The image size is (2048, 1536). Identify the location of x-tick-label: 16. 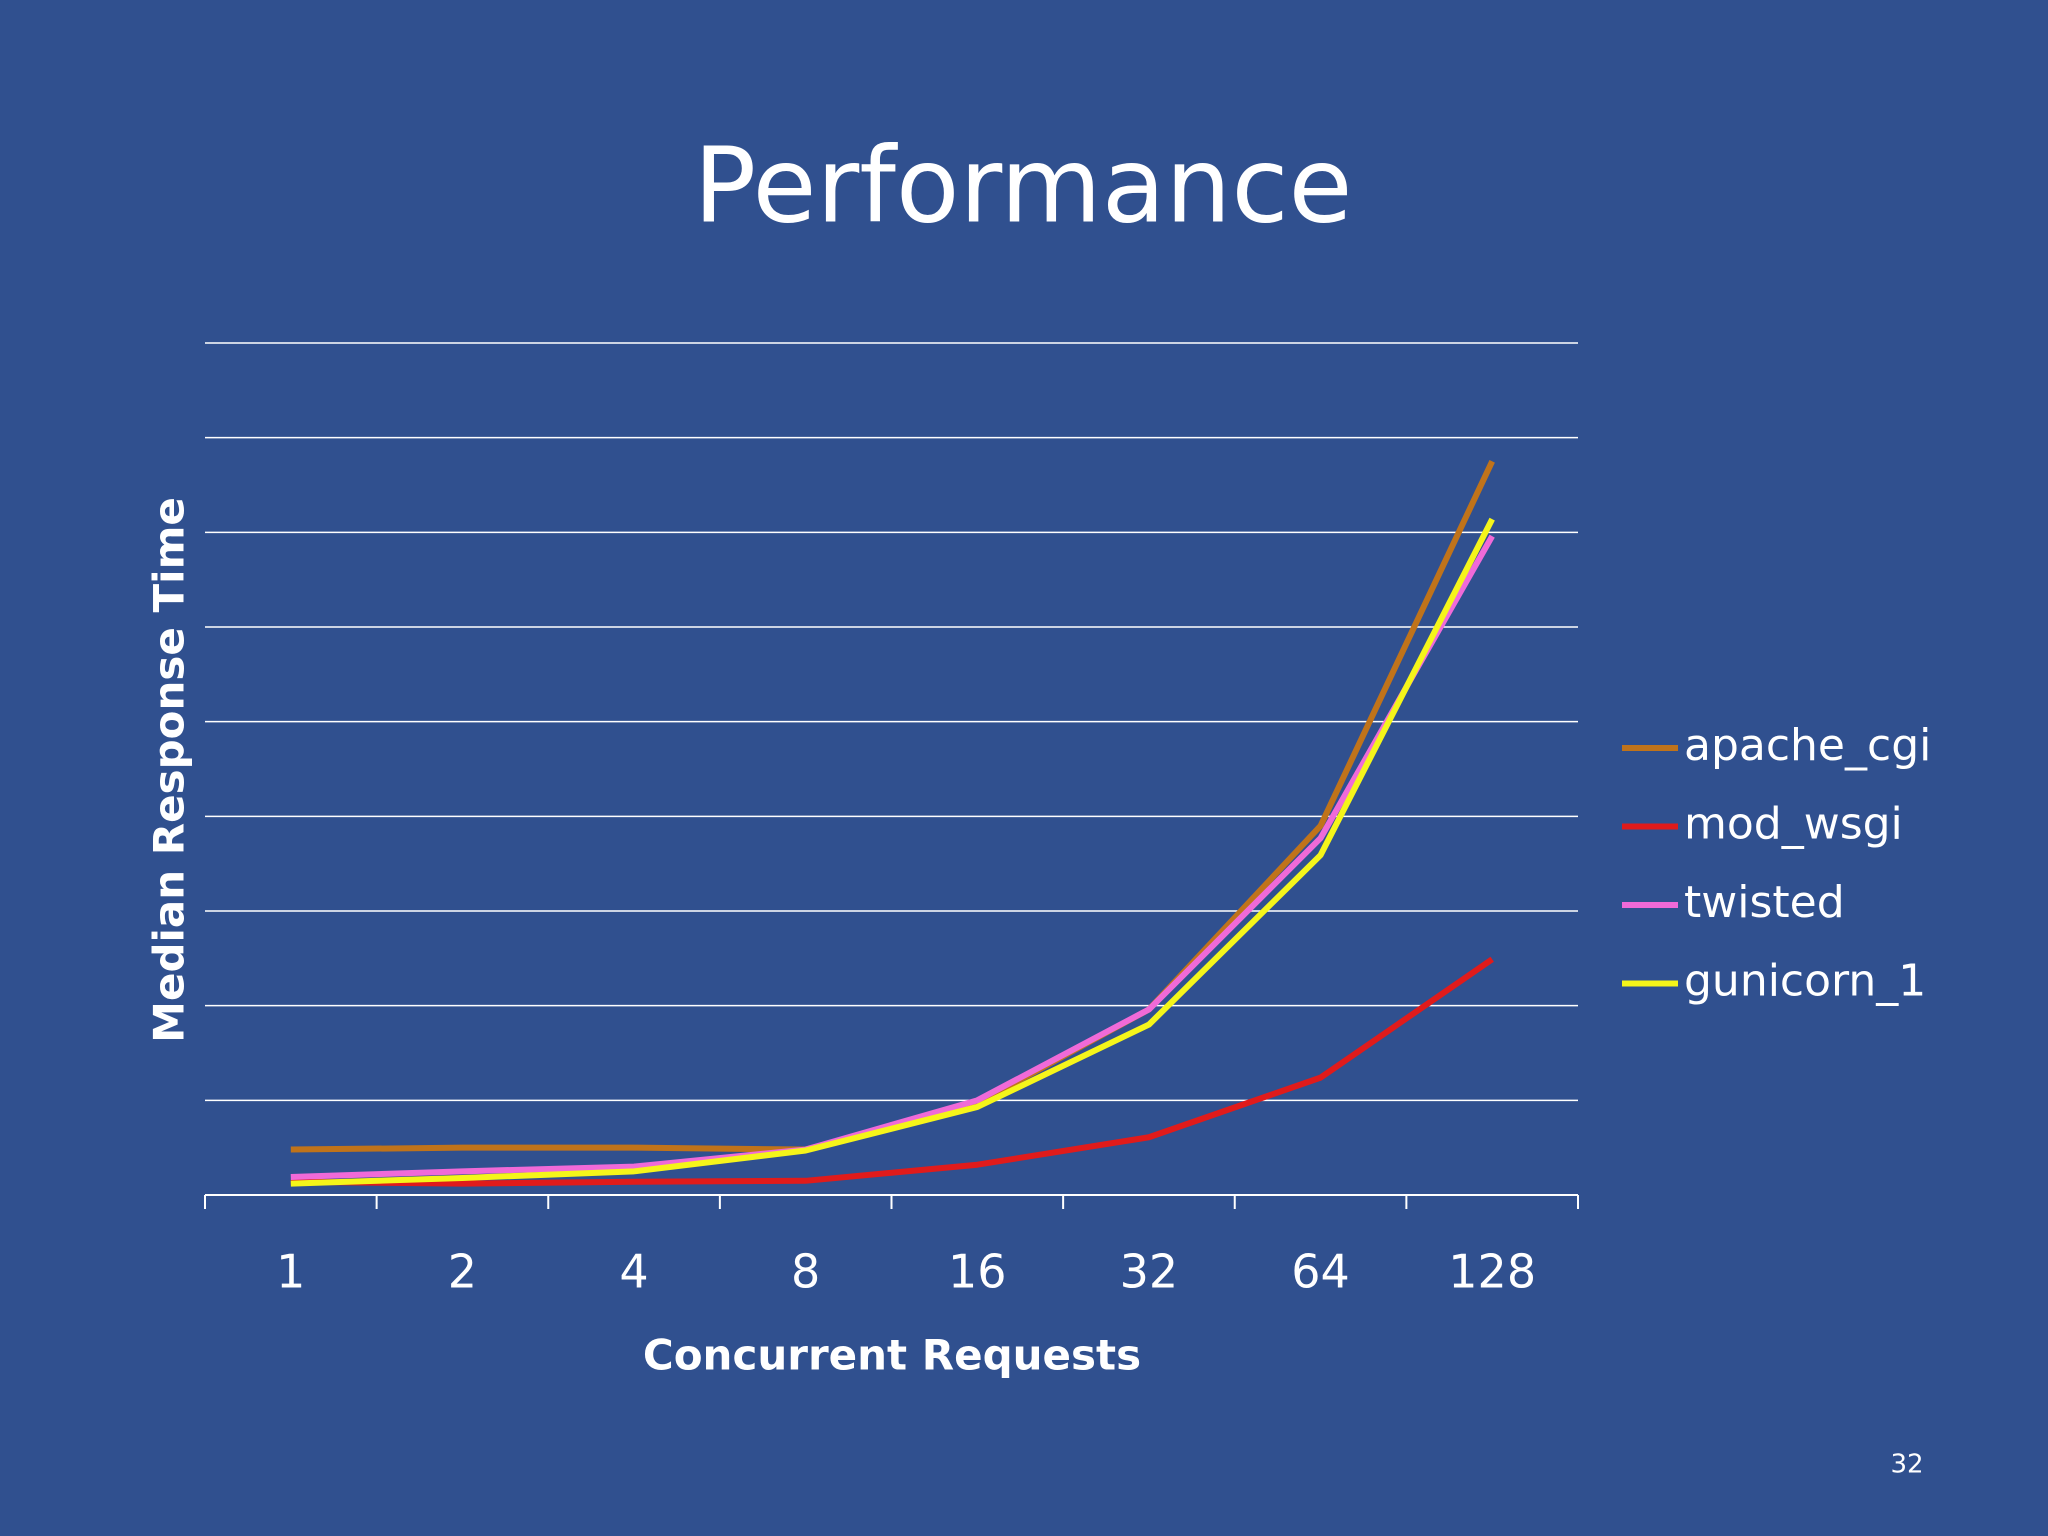
(977, 1272).